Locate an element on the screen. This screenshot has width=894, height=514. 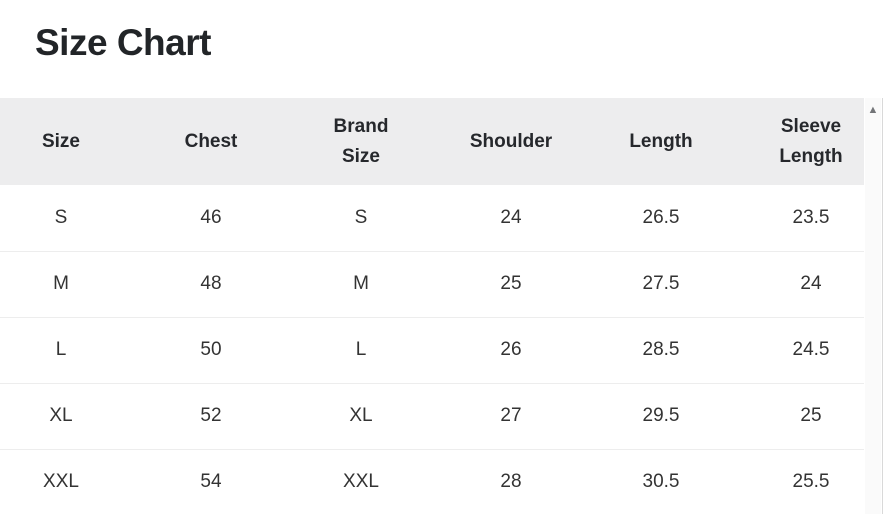
cell-sleeve-length: 24.5 is located at coordinates (811, 349).